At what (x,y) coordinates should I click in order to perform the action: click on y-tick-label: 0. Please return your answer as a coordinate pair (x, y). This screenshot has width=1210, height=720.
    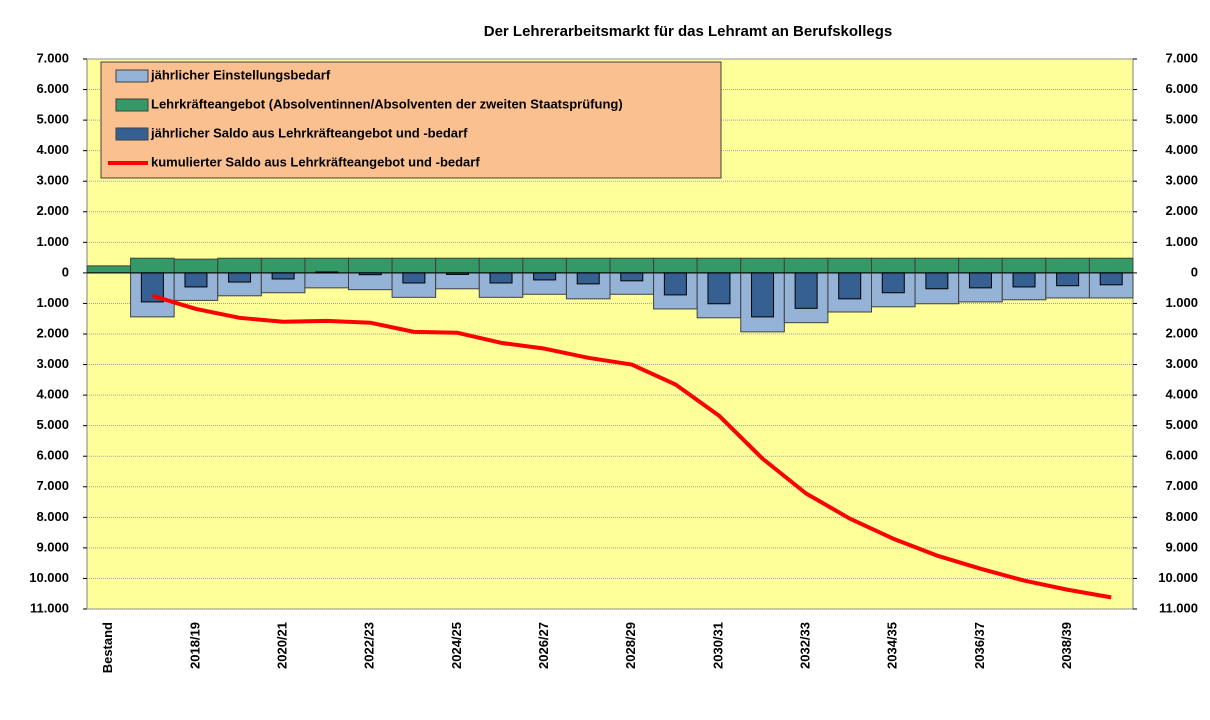
    Looking at the image, I should click on (65, 271).